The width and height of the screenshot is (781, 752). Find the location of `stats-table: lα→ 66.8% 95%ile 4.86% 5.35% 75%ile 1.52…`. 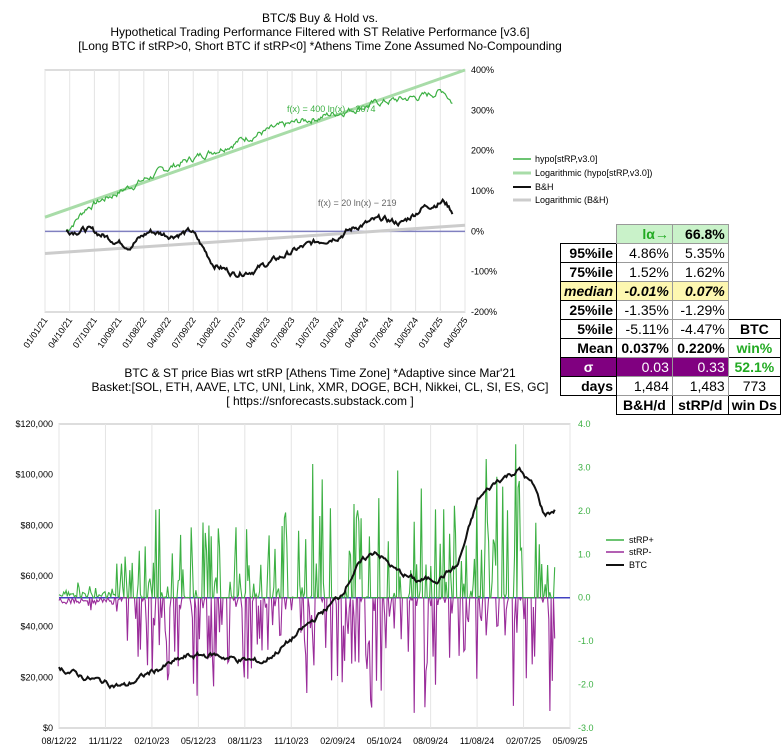

stats-table: lα→ 66.8% 95%ile 4.86% 5.35% 75%ile 1.52… is located at coordinates (670, 319).